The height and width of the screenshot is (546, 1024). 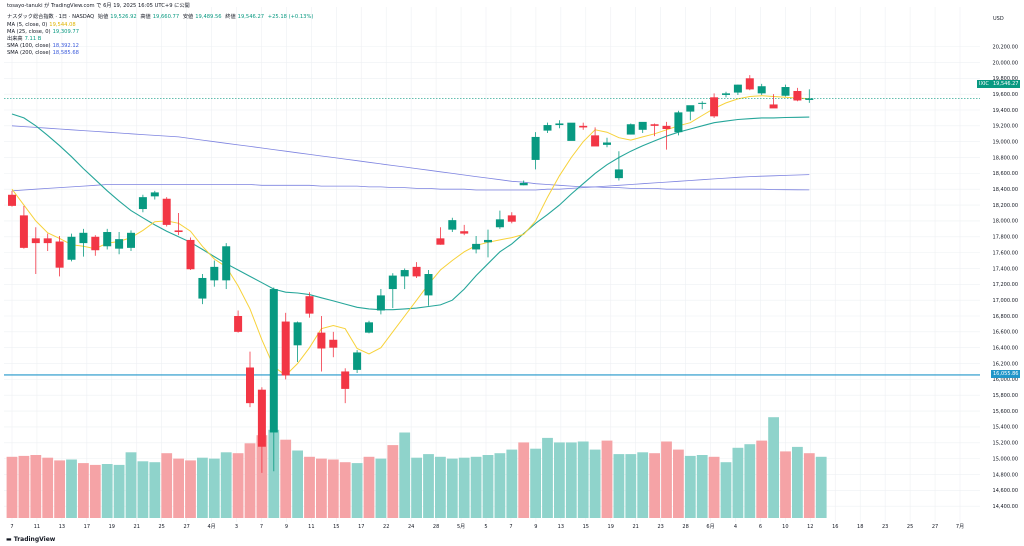 What do you see at coordinates (41, 25) in the screenshot?
I see `indicator-ma5: MA (5, close, 0) 19,544.08` at bounding box center [41, 25].